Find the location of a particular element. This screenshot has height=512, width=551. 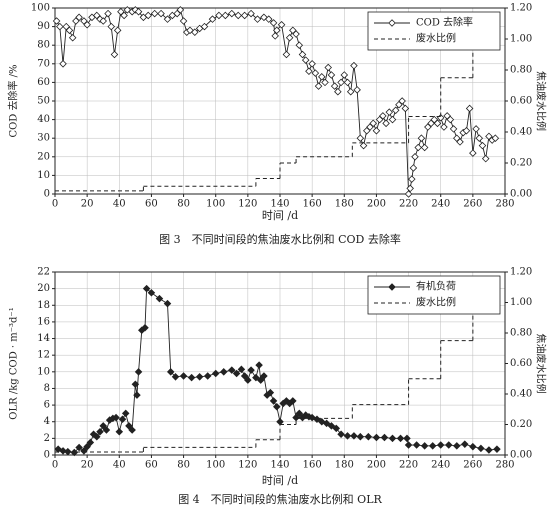

y-tick-label: 2 is located at coordinates (47, 438).